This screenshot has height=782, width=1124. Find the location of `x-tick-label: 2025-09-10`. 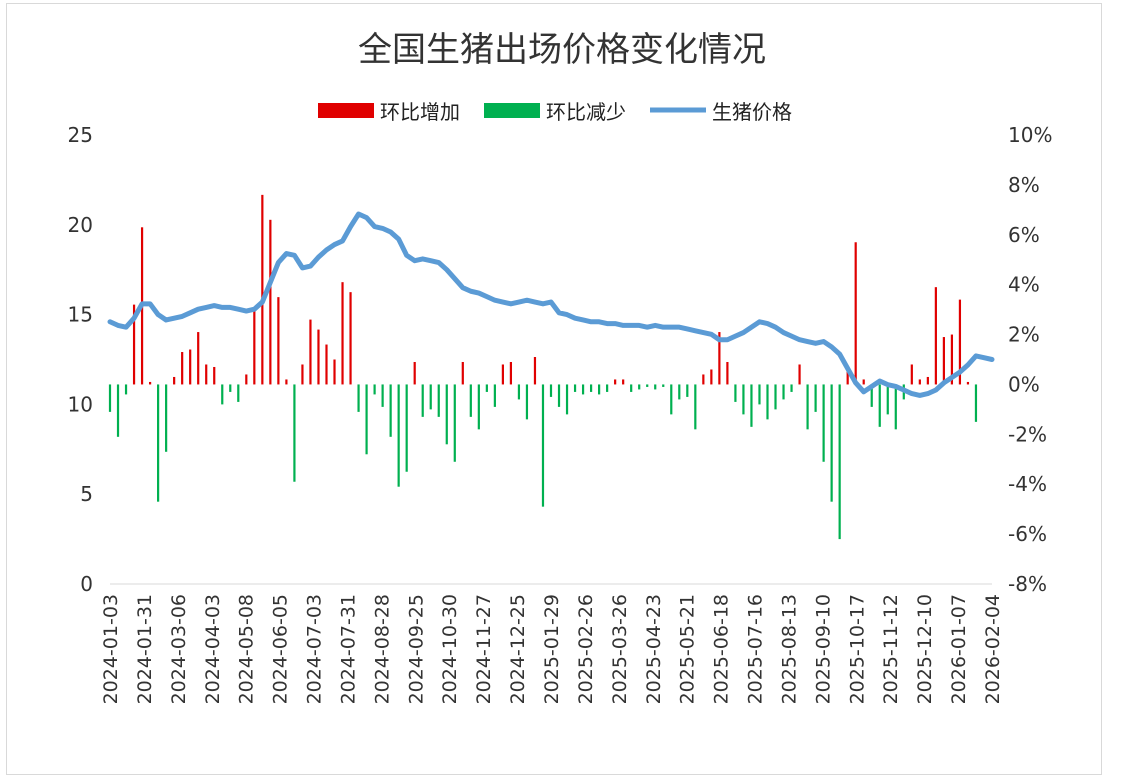

x-tick-label: 2025-09-10 is located at coordinates (823, 649).